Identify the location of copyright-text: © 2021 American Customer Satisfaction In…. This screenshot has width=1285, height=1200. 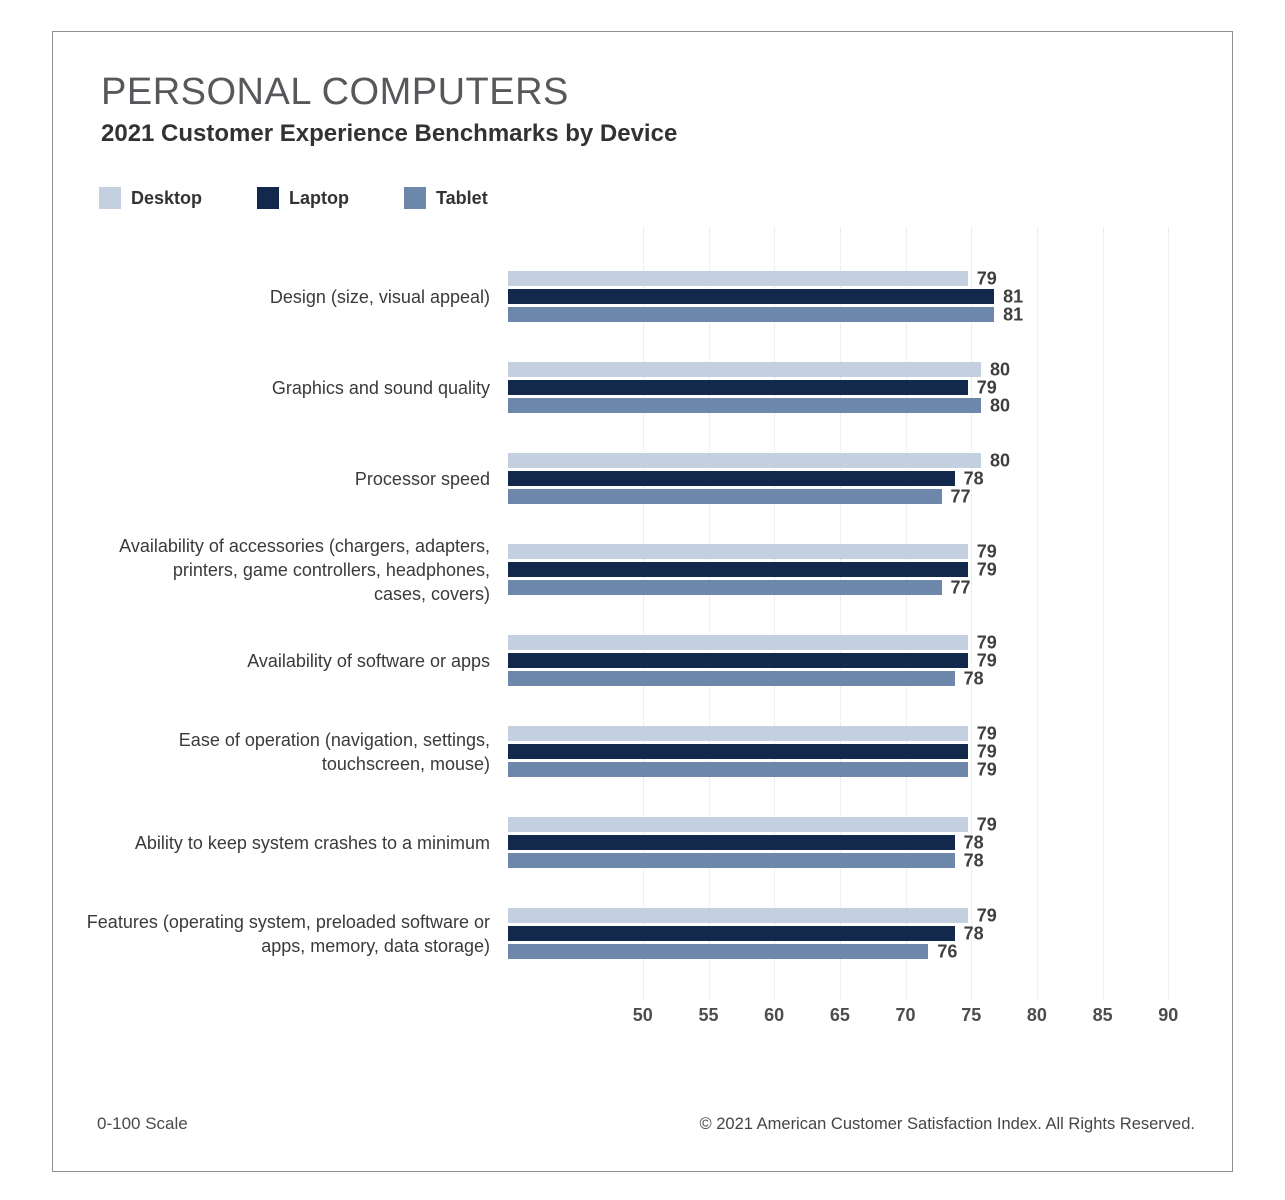
(947, 1124).